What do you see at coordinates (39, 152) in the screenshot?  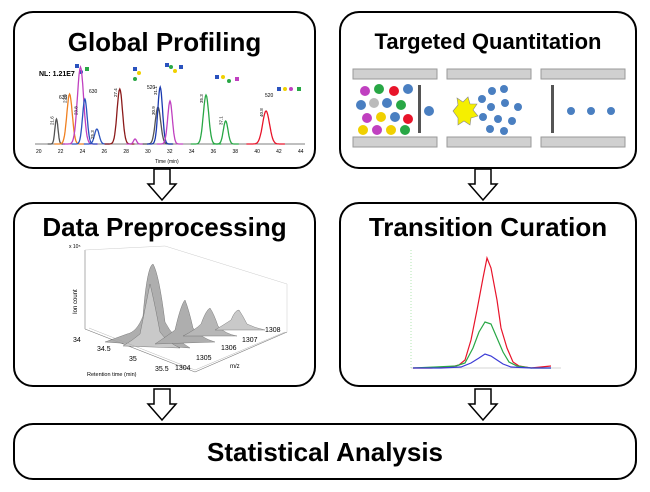 I see `x-tick-label: 20` at bounding box center [39, 152].